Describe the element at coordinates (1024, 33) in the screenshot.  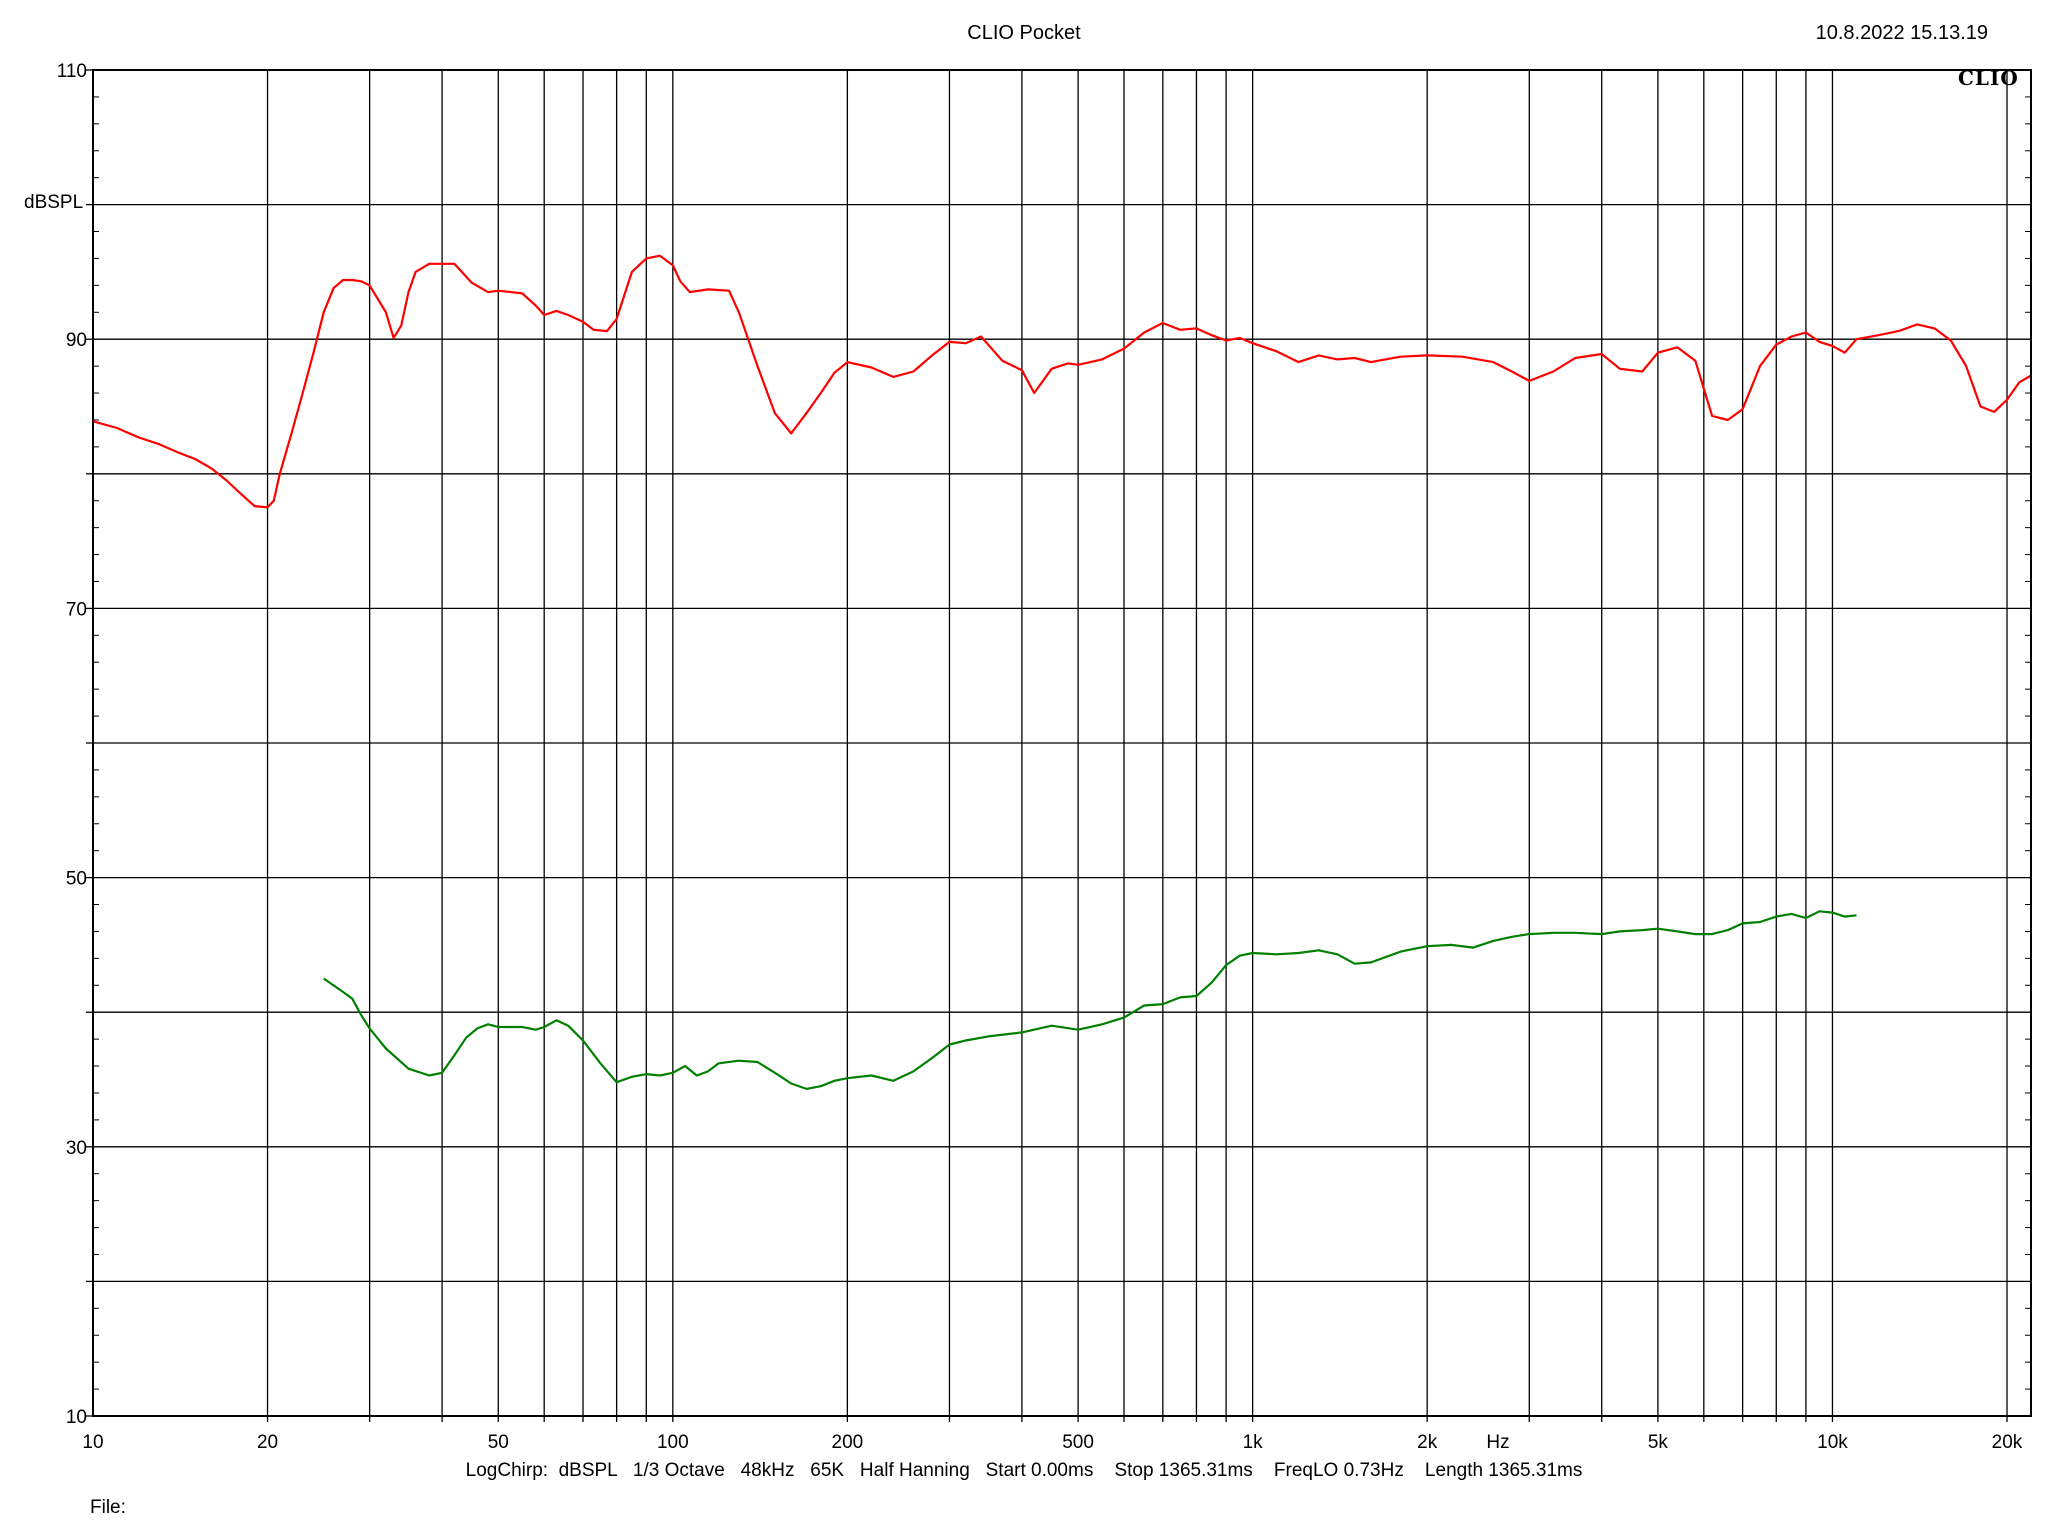
I see `chart-title: CLIO Pocket` at that location.